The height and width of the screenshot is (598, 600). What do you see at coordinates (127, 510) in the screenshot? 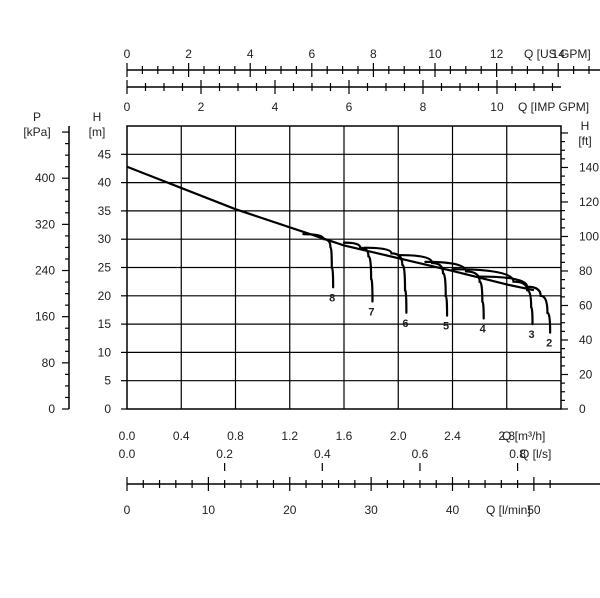
I see `tick-label-lmin: 0` at bounding box center [127, 510].